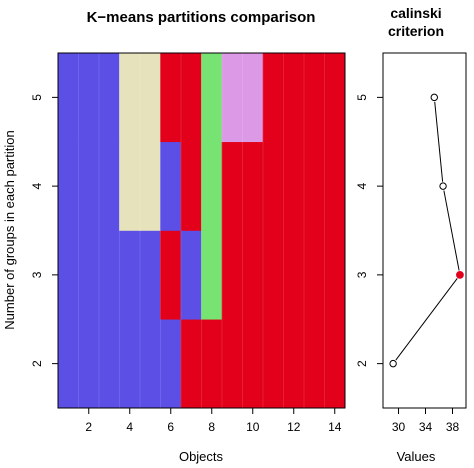 This screenshot has width=474, height=468. I want to click on heatmap-x-tick-label: 10, so click(253, 427).